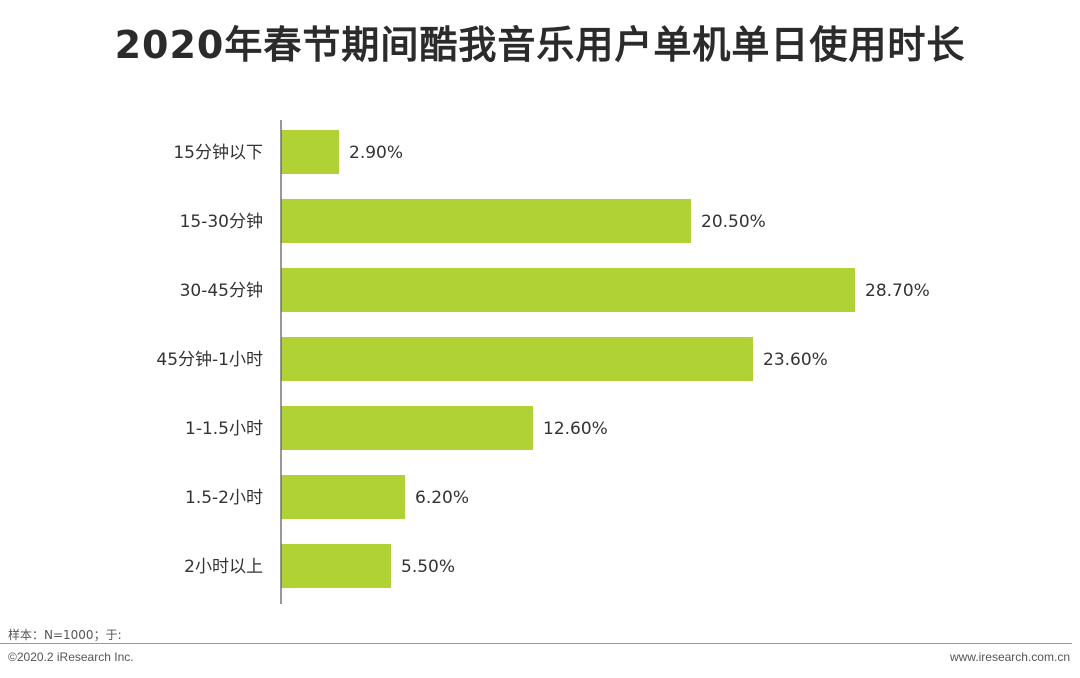 Image resolution: width=1080 pixels, height=678 pixels. What do you see at coordinates (221, 291) in the screenshot?
I see `category-label: 30-45分钟` at bounding box center [221, 291].